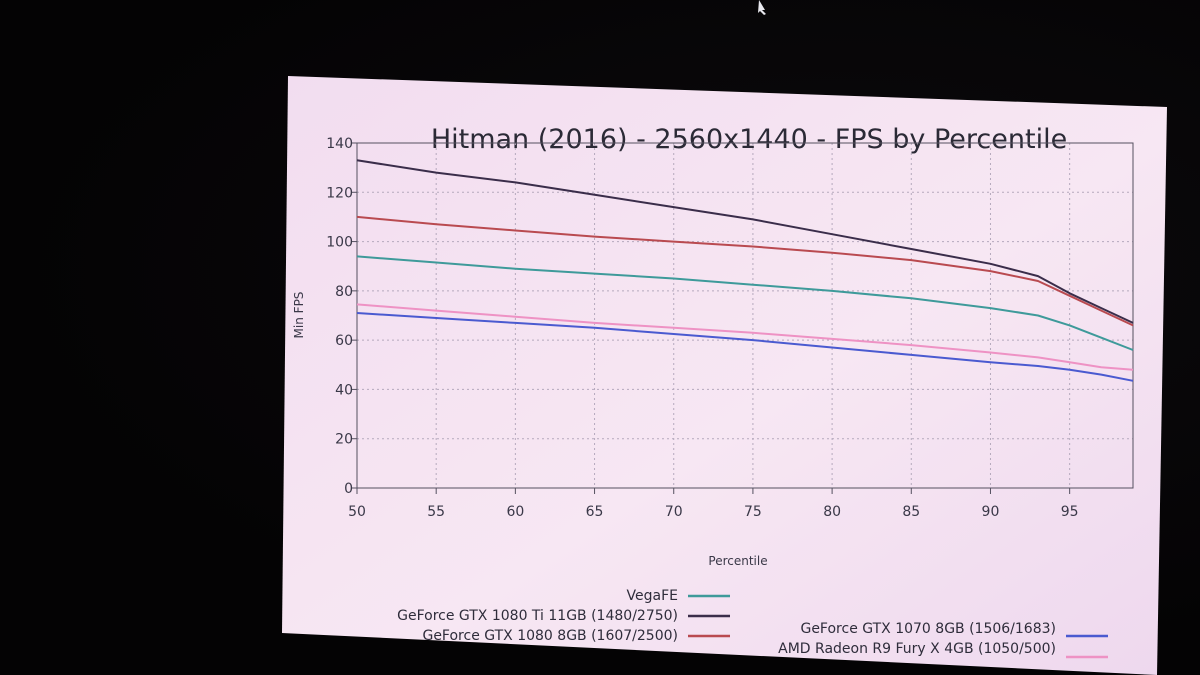 The width and height of the screenshot is (1200, 675). I want to click on y-tick-label-140: 140, so click(339, 144).